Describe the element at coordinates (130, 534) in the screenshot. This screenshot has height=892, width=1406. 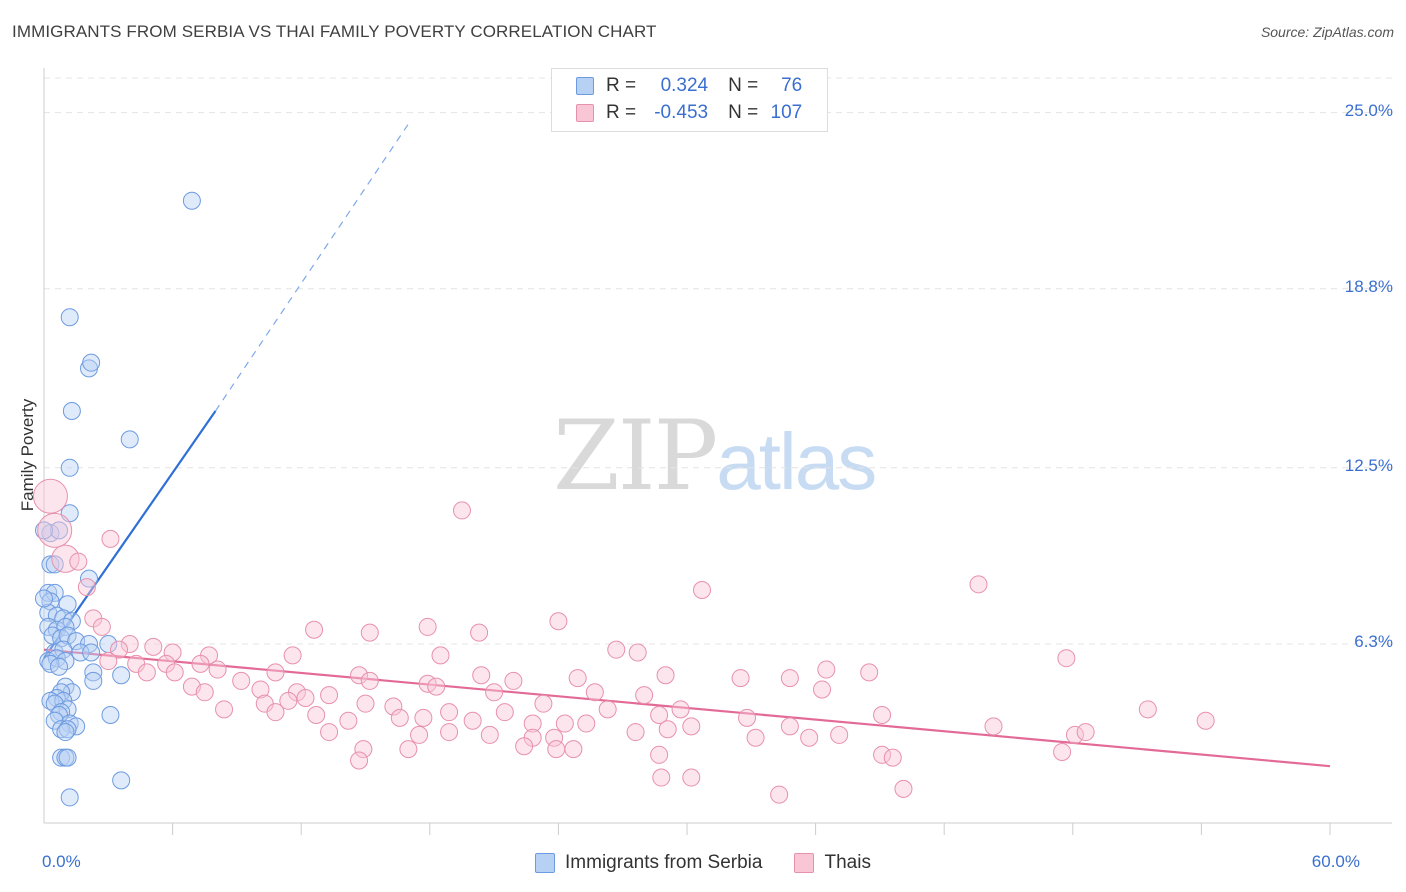
I see `trend-line-serbia` at that location.